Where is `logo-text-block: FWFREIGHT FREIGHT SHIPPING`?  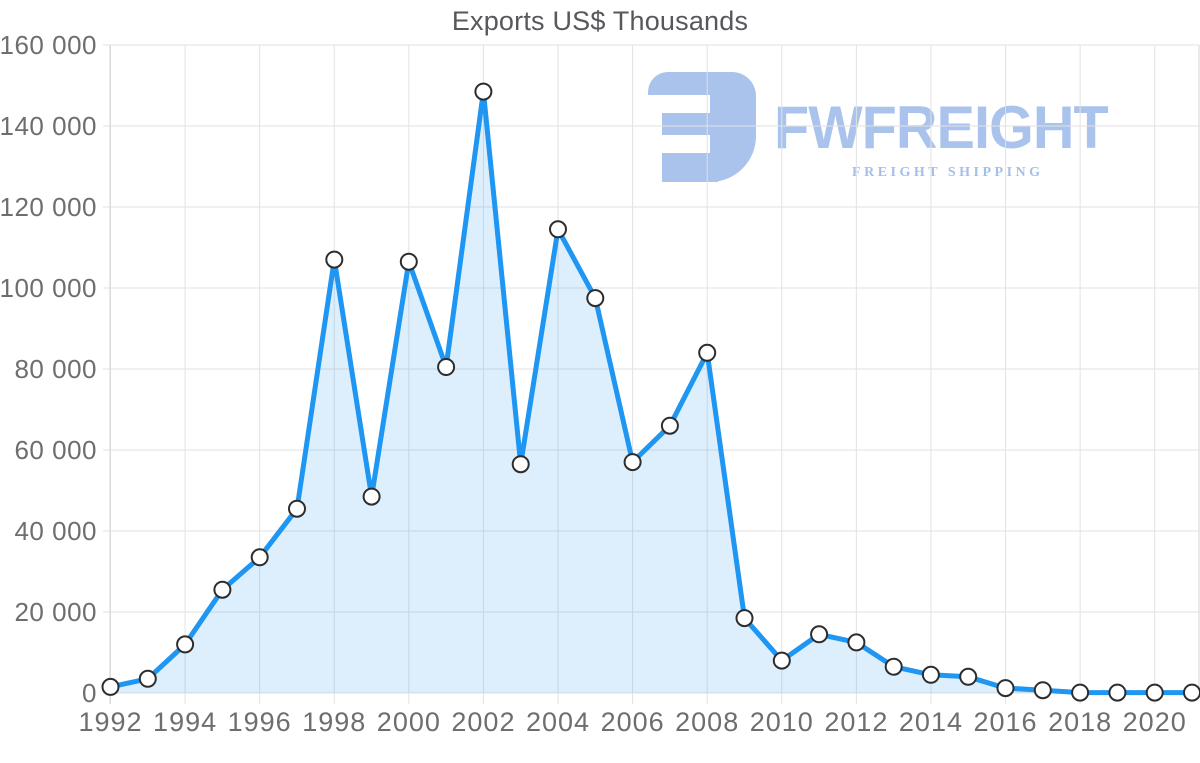
logo-text-block: FWFREIGHT FREIGHT SHIPPING is located at coordinates (948, 126).